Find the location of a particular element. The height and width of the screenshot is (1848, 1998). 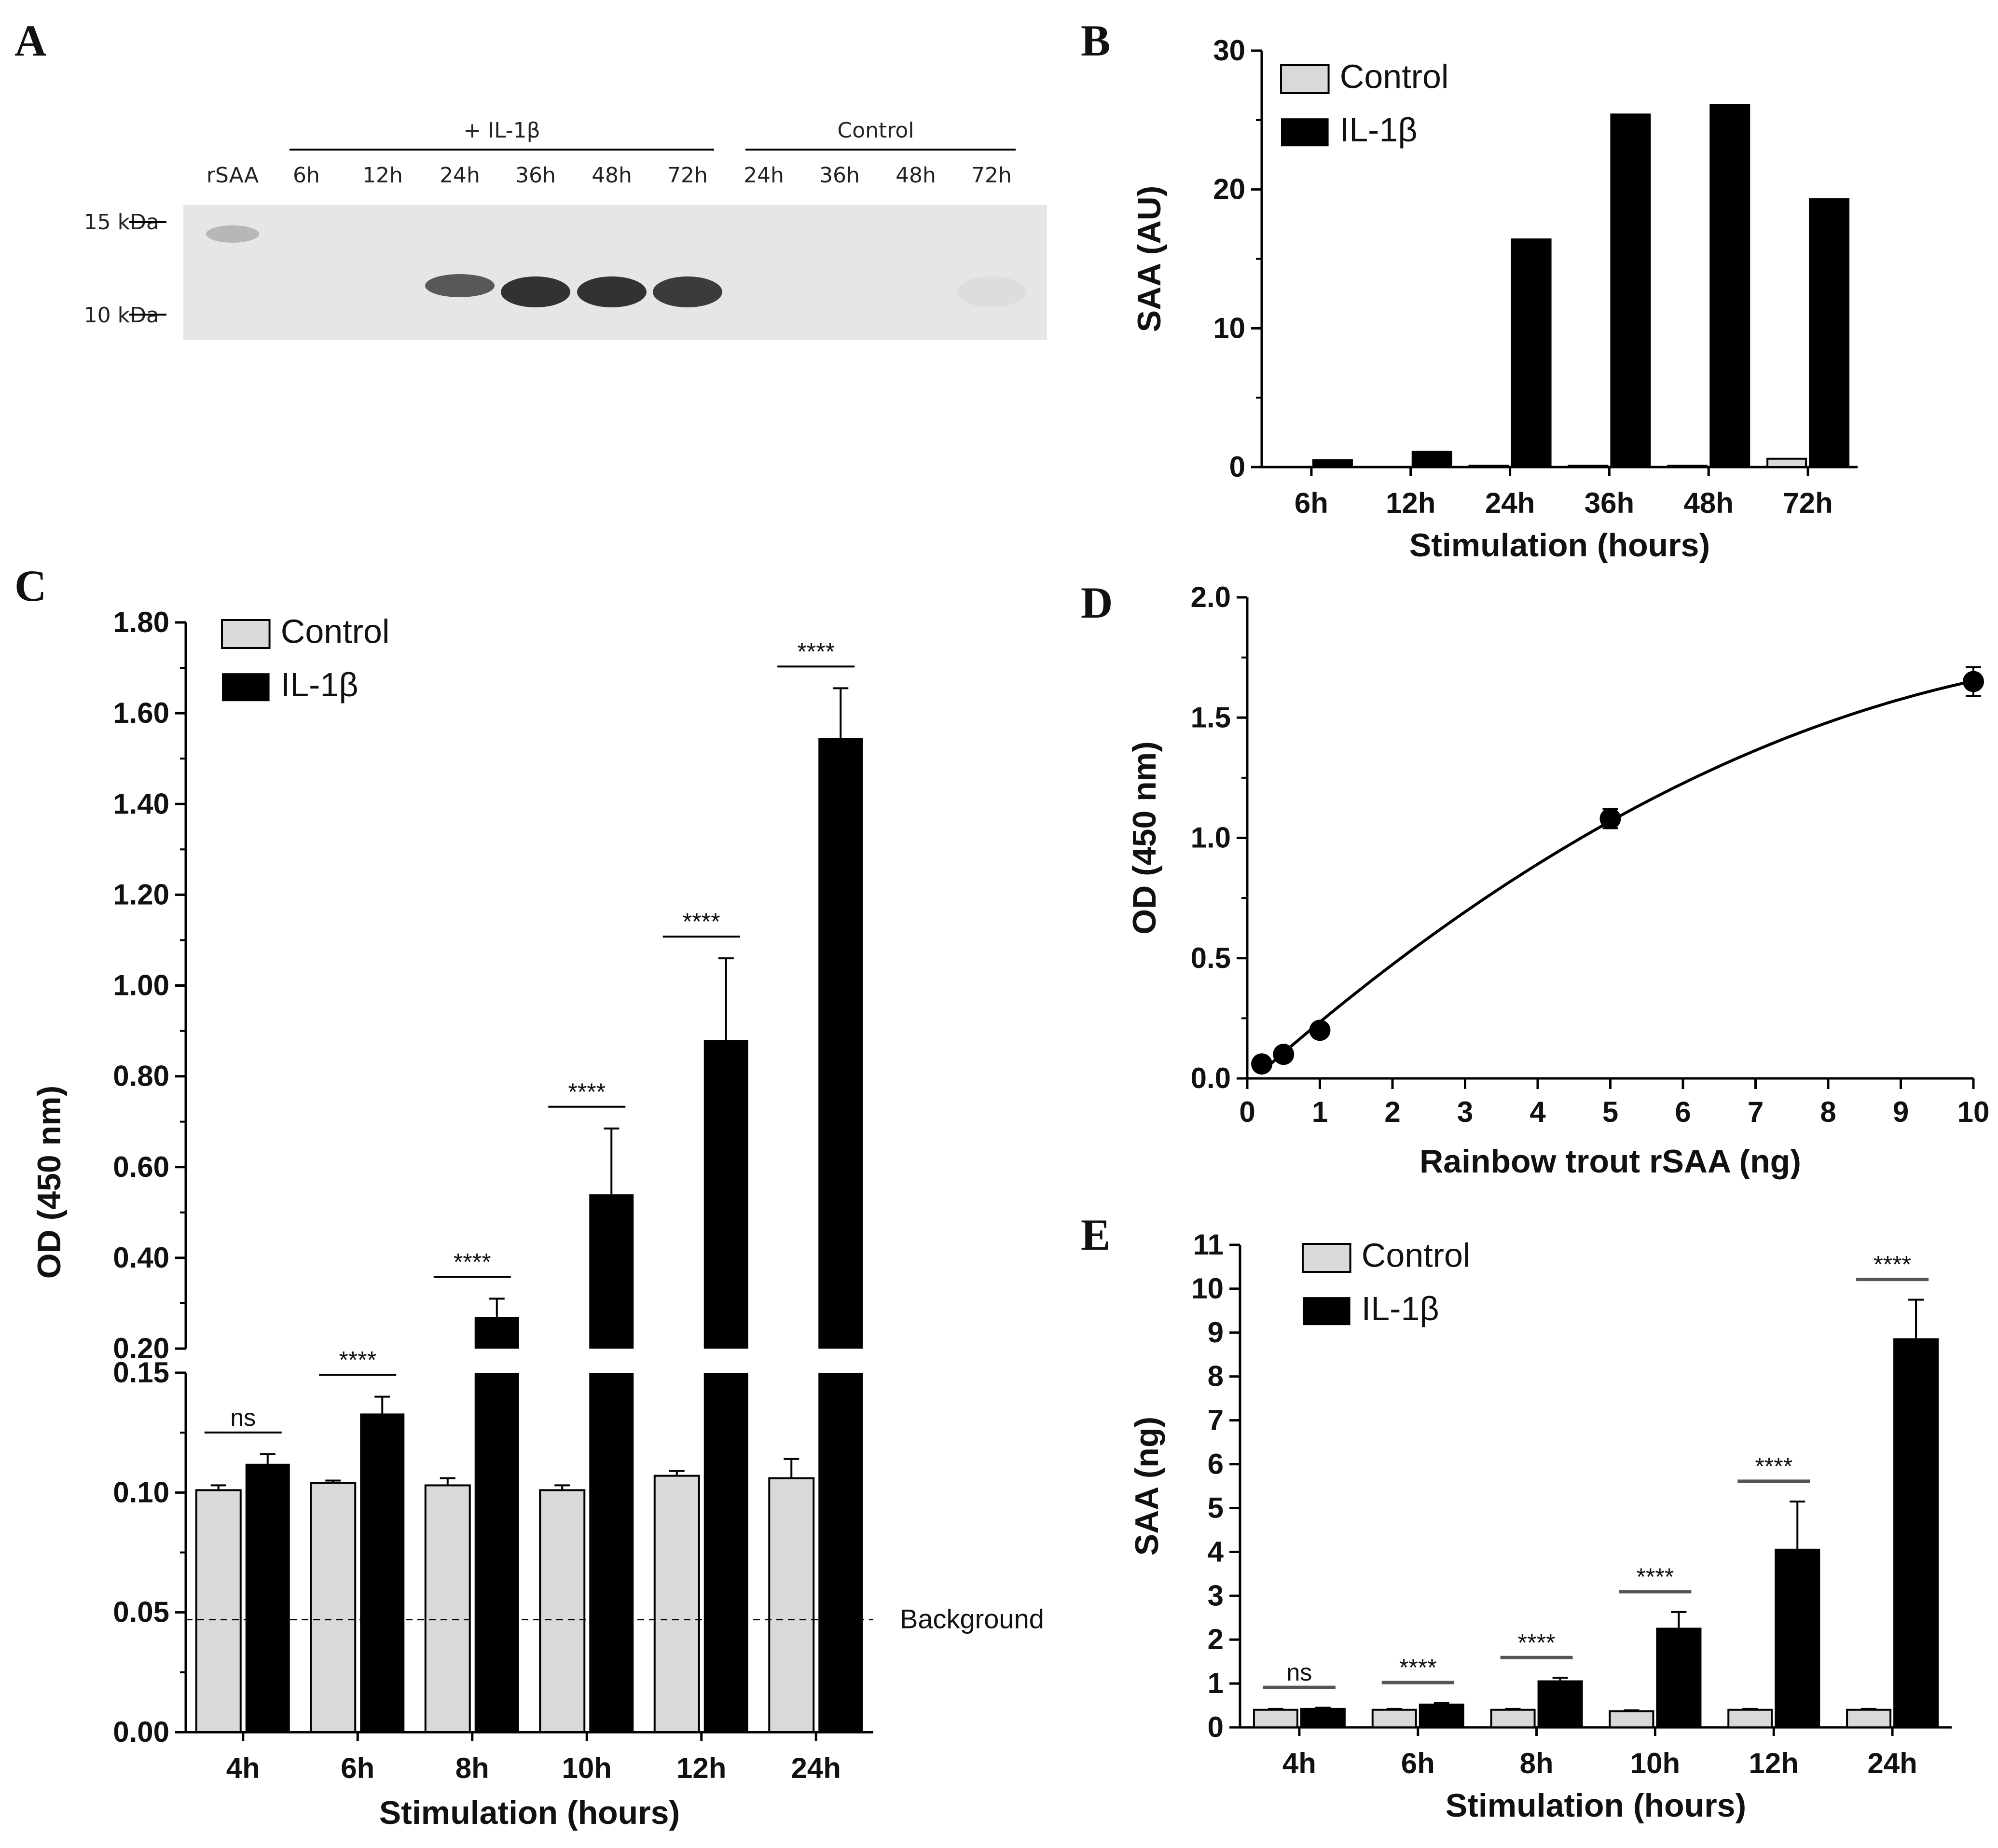

d-x-tick-label: 8 is located at coordinates (1828, 1112).